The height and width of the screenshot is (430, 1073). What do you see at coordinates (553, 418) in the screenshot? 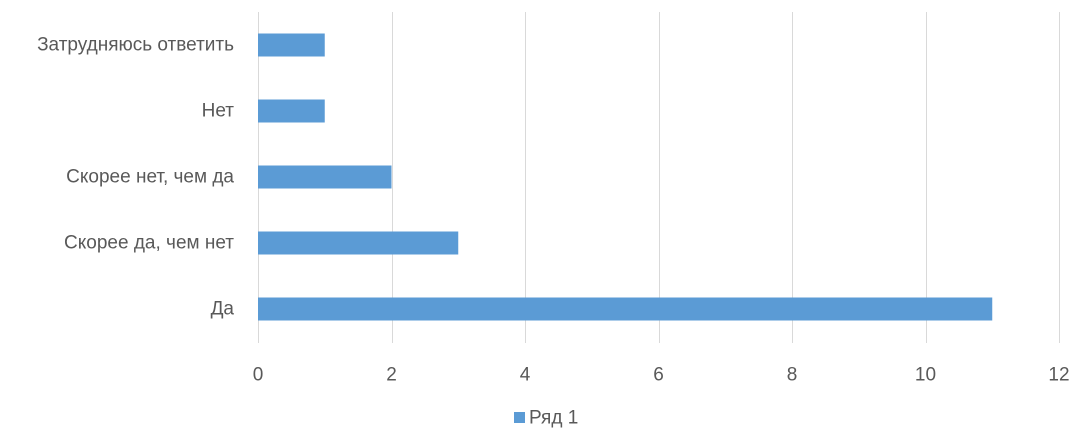
I see `legend-label: Ряд 1` at bounding box center [553, 418].